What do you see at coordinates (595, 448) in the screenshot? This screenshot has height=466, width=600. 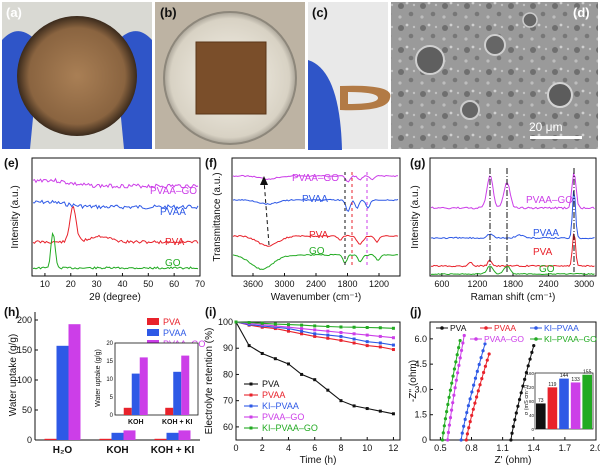 I see `chart-j-xtick-label: 2.0` at bounding box center [595, 448].